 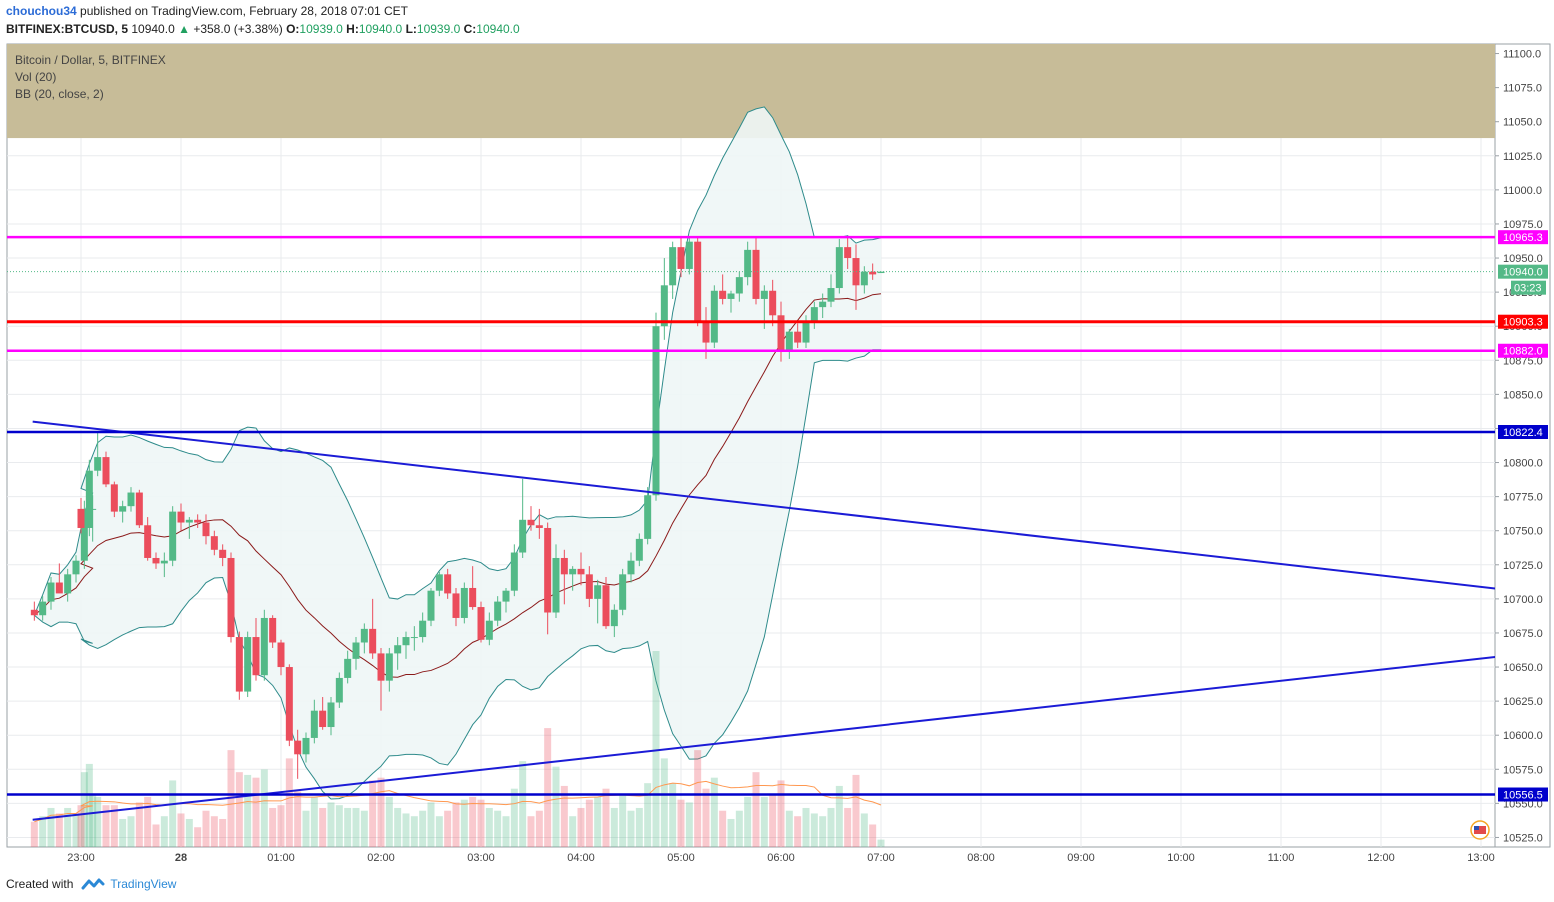 I want to click on y-tick-label: 10675.0, so click(x=1523, y=634).